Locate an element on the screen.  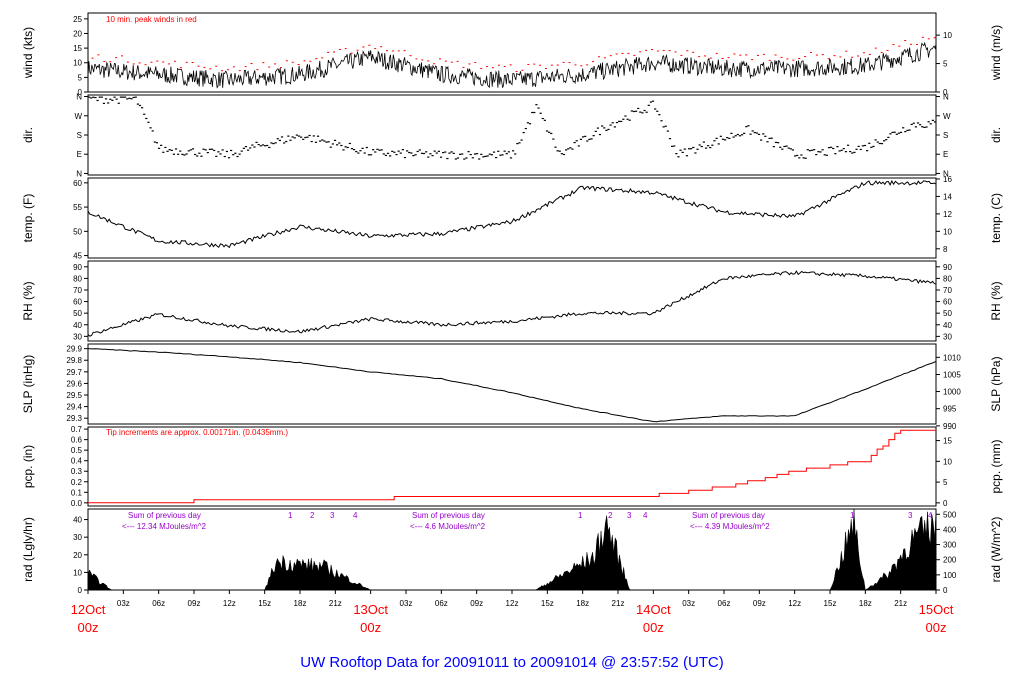
dir-right-tick-label: S is located at coordinates (945, 135).